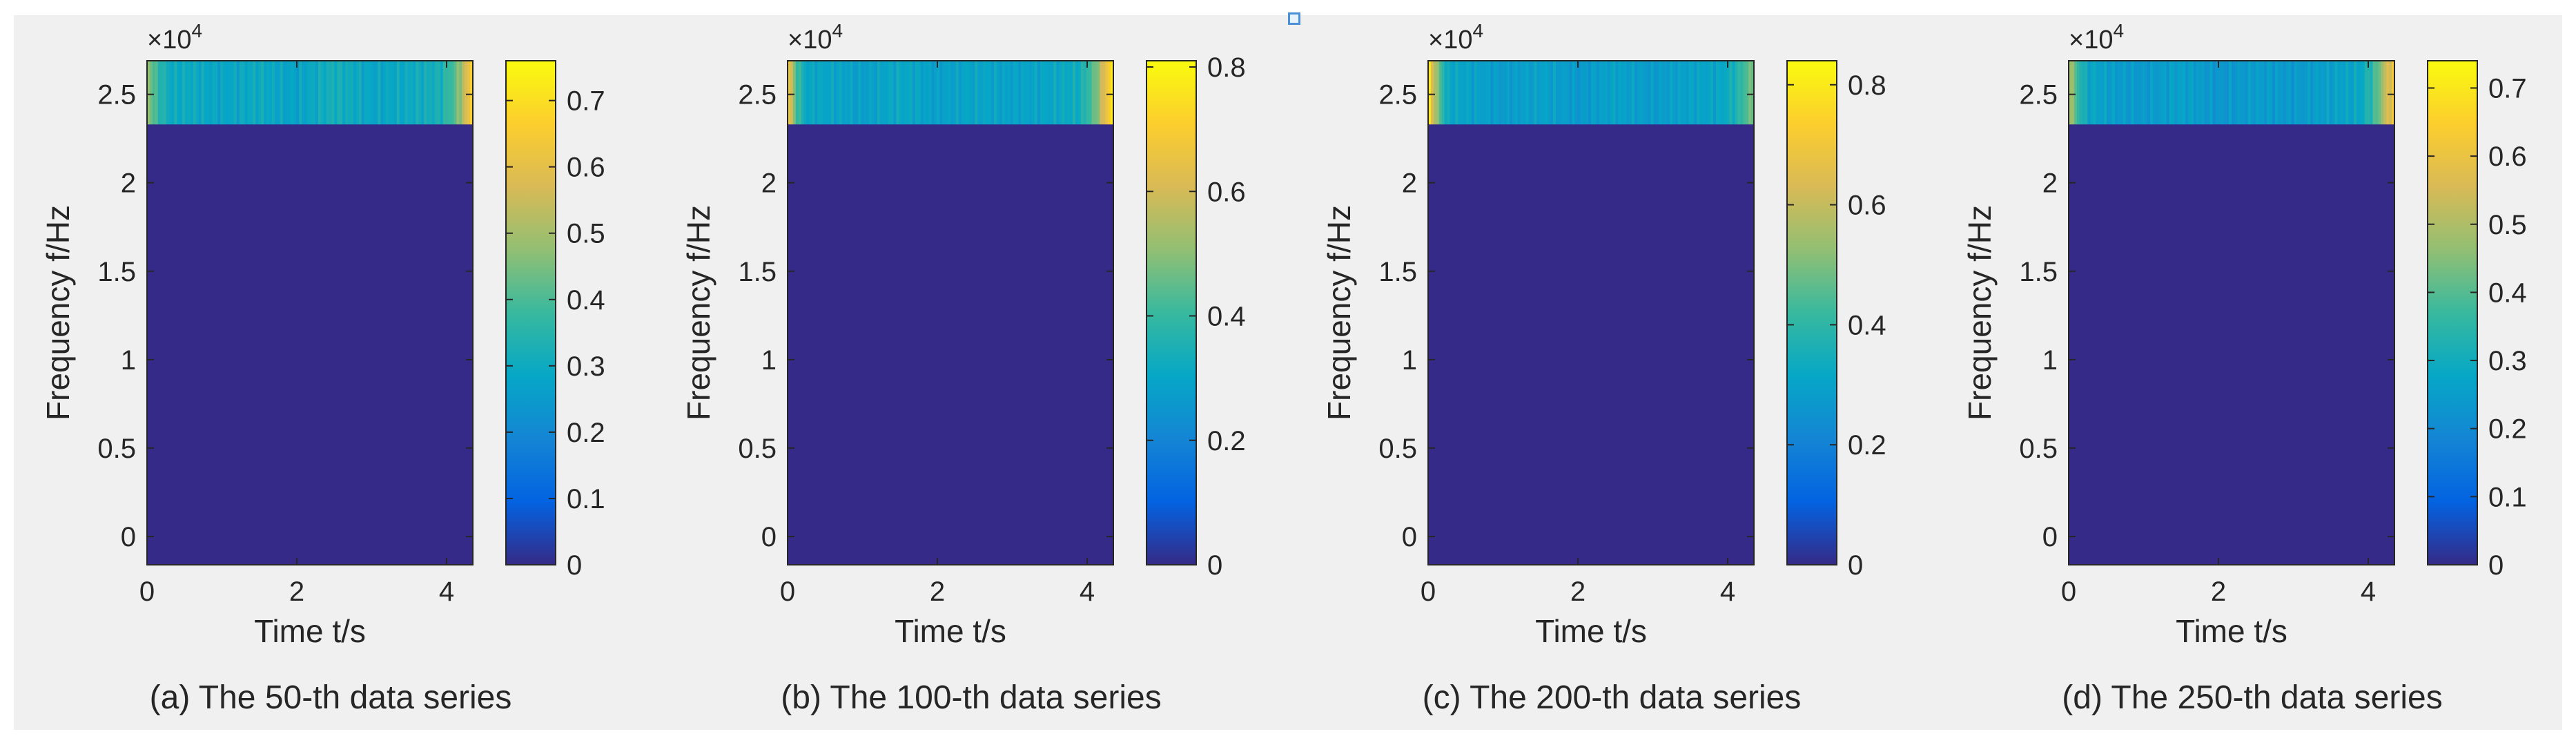 This screenshot has height=745, width=2576. What do you see at coordinates (331, 697) in the screenshot?
I see `panel-caption: (a) The 50-th data series` at bounding box center [331, 697].